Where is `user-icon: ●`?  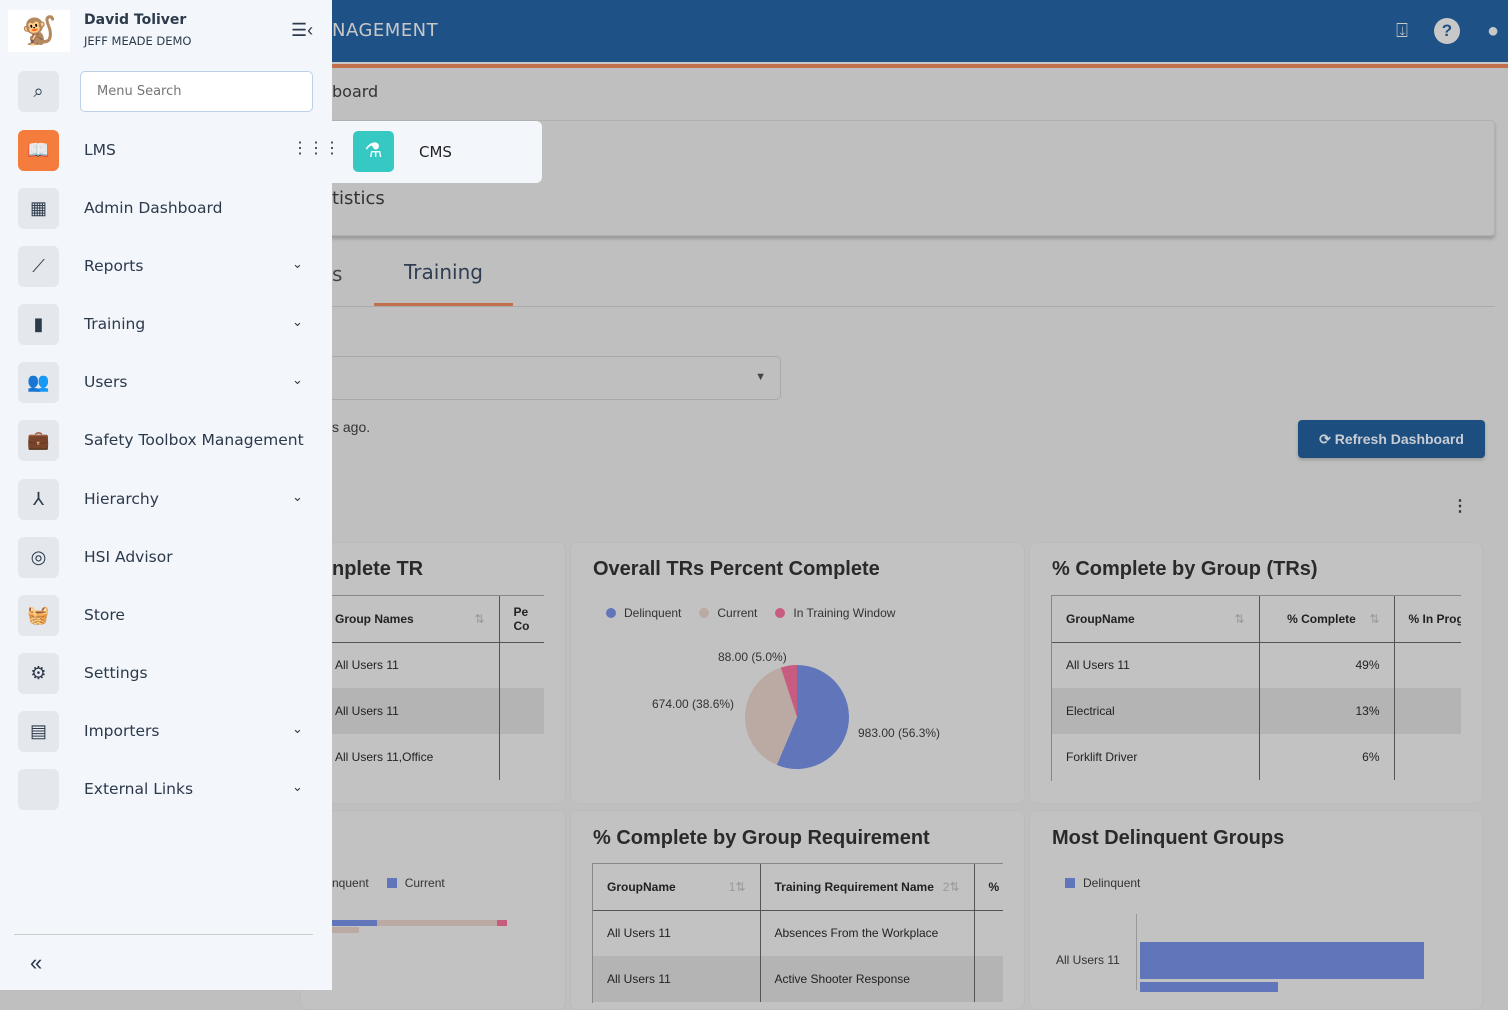 user-icon: ● is located at coordinates (1493, 31).